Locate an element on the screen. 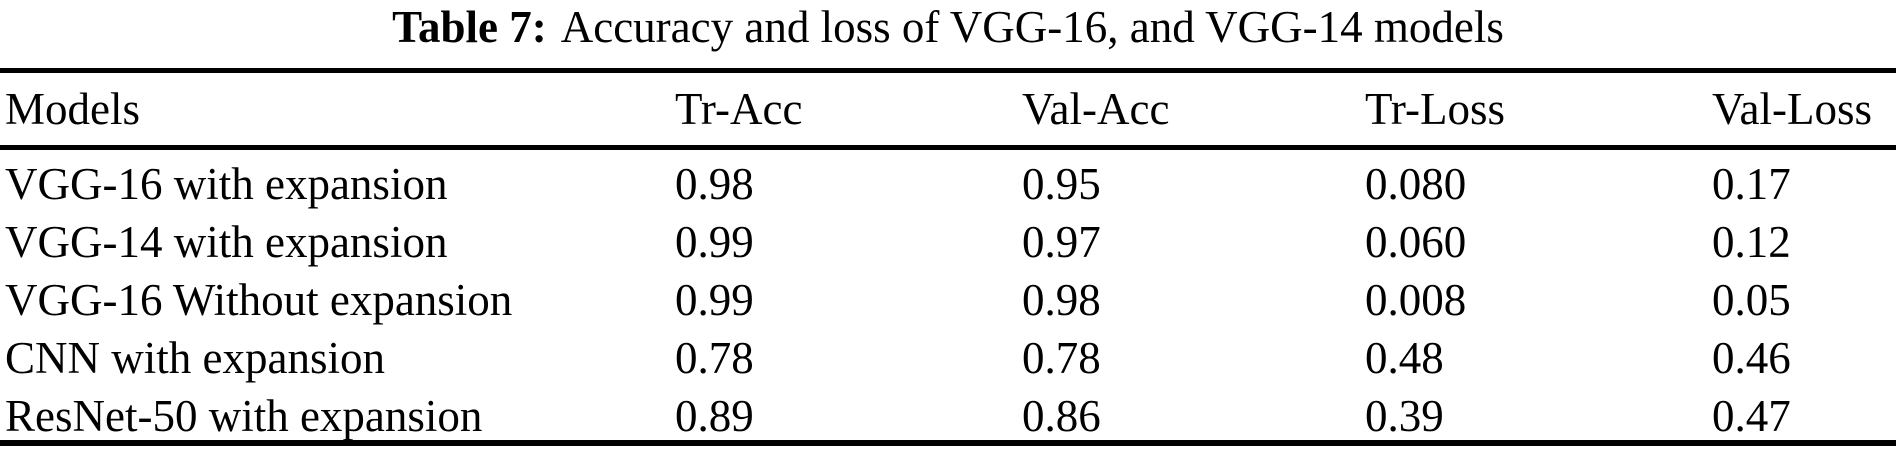 The image size is (1896, 454). model-name-cell: CNN with expansion is located at coordinates (195, 358).